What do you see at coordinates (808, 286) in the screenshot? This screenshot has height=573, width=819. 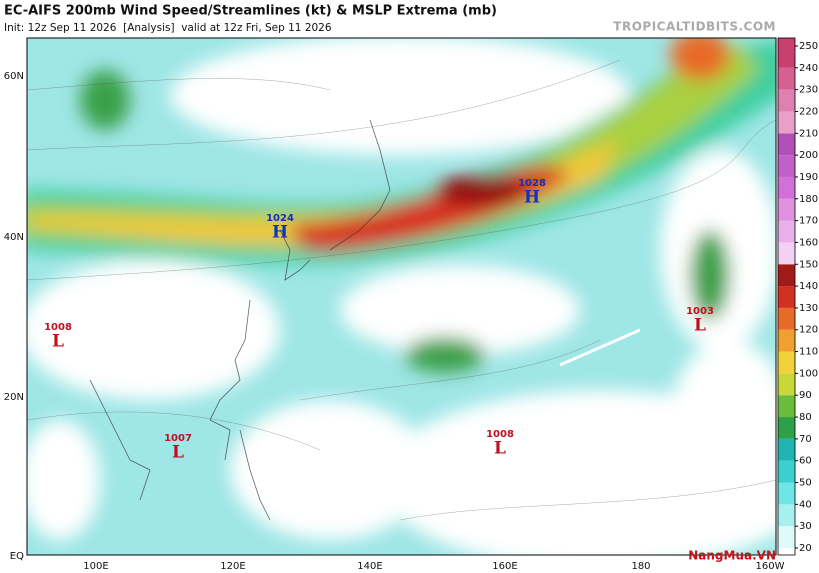 I see `colorbar-label: 140` at bounding box center [808, 286].